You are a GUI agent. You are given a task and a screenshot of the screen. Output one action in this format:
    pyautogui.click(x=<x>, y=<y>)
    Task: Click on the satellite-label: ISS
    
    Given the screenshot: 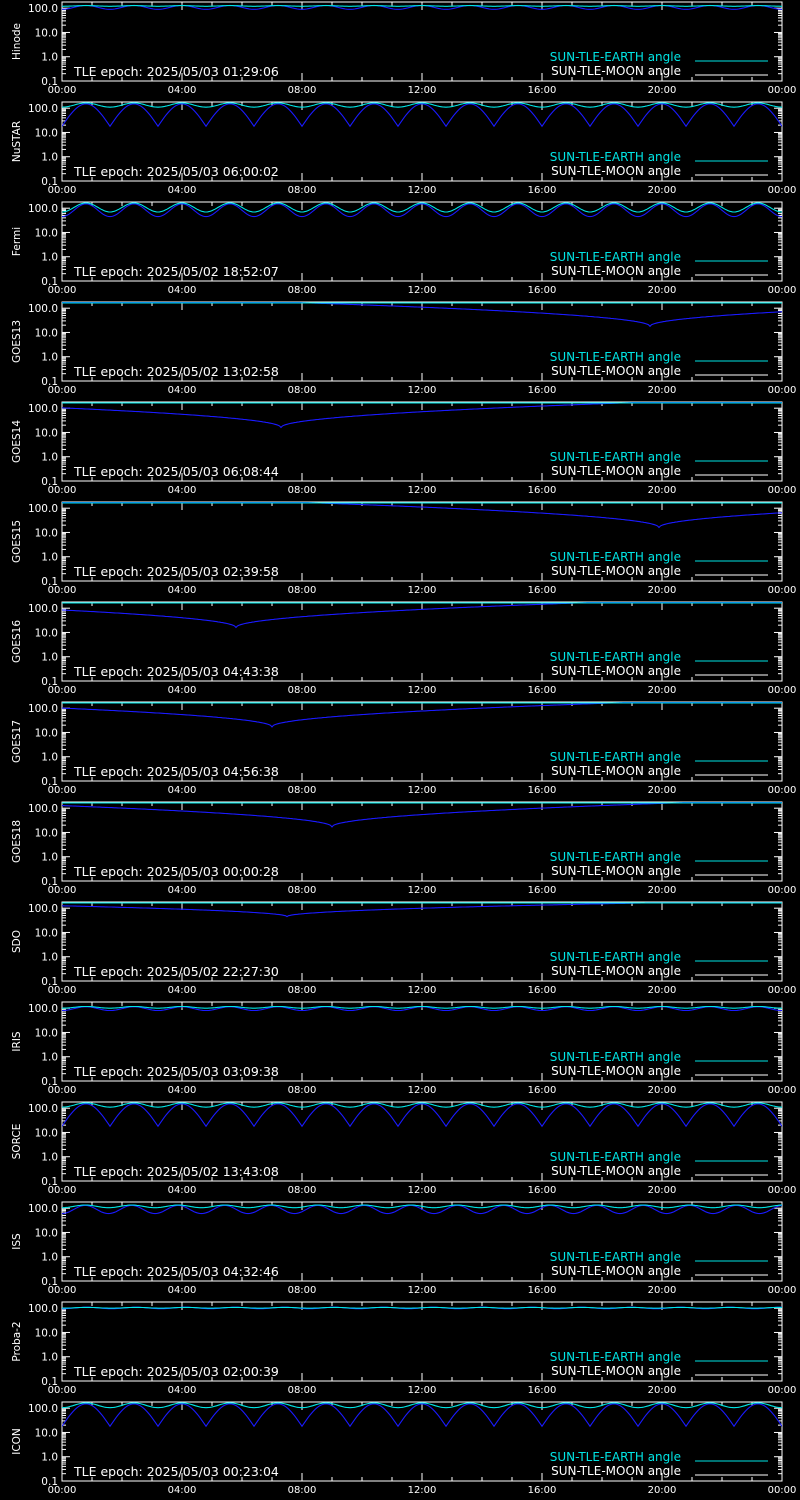 What is the action you would take?
    pyautogui.click(x=17, y=1241)
    